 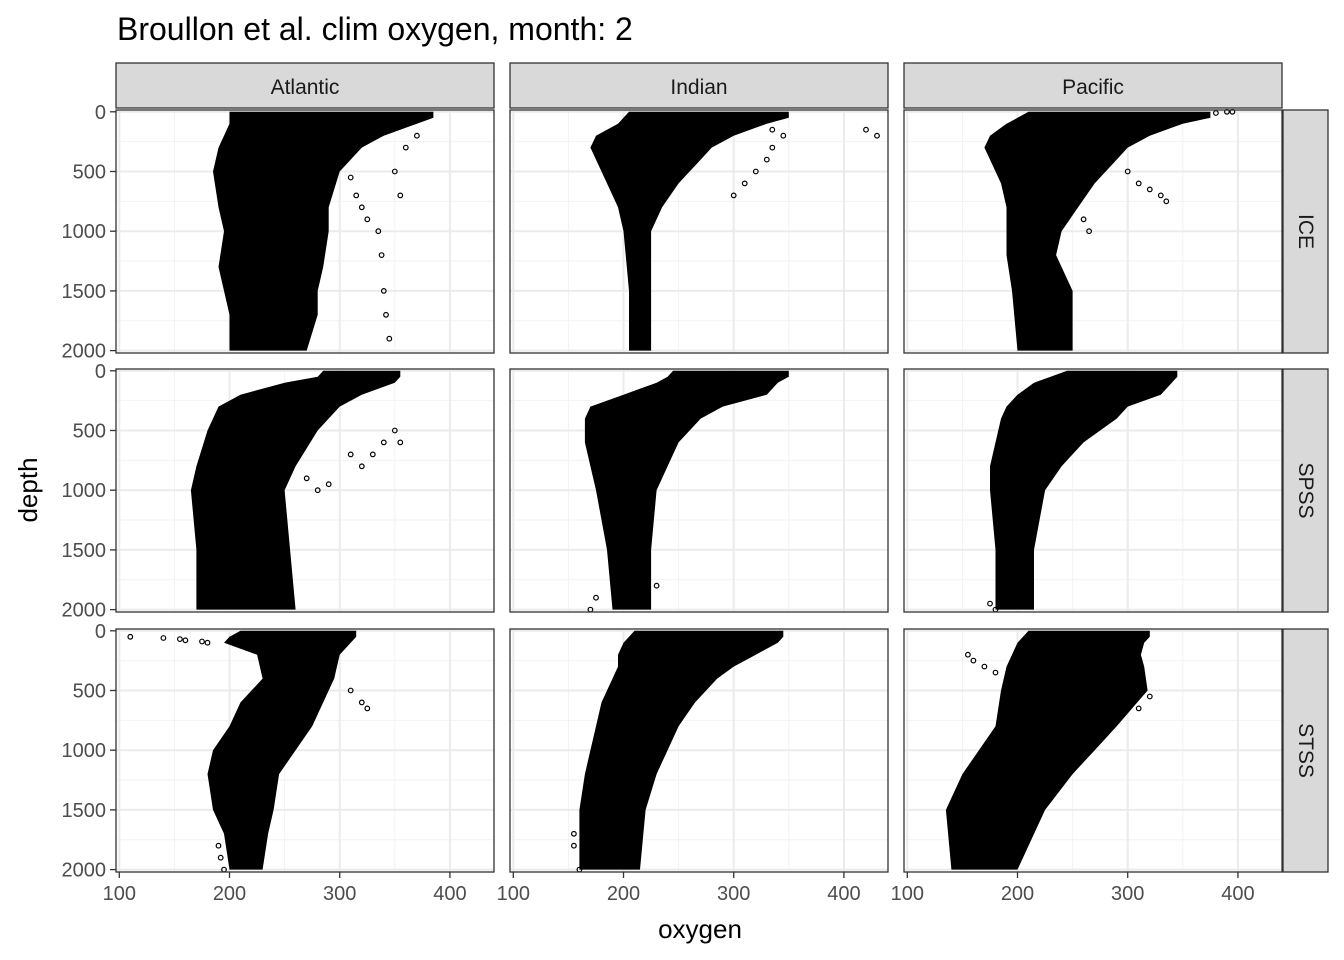 I want to click on panel-indian-spss, so click(x=699, y=490).